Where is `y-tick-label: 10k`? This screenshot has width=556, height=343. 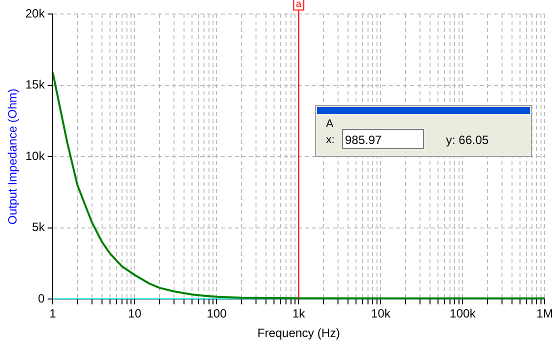
y-tick-label: 10k is located at coordinates (35, 155).